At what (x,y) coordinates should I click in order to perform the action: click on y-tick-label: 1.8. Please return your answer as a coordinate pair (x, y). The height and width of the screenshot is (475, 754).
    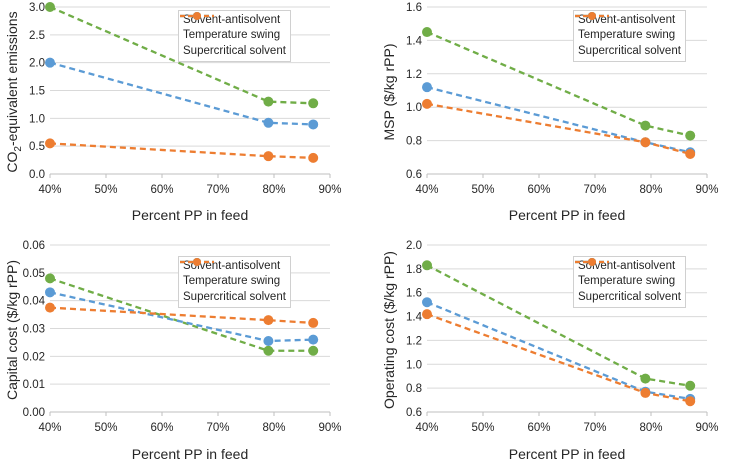
    Looking at the image, I should click on (414, 270).